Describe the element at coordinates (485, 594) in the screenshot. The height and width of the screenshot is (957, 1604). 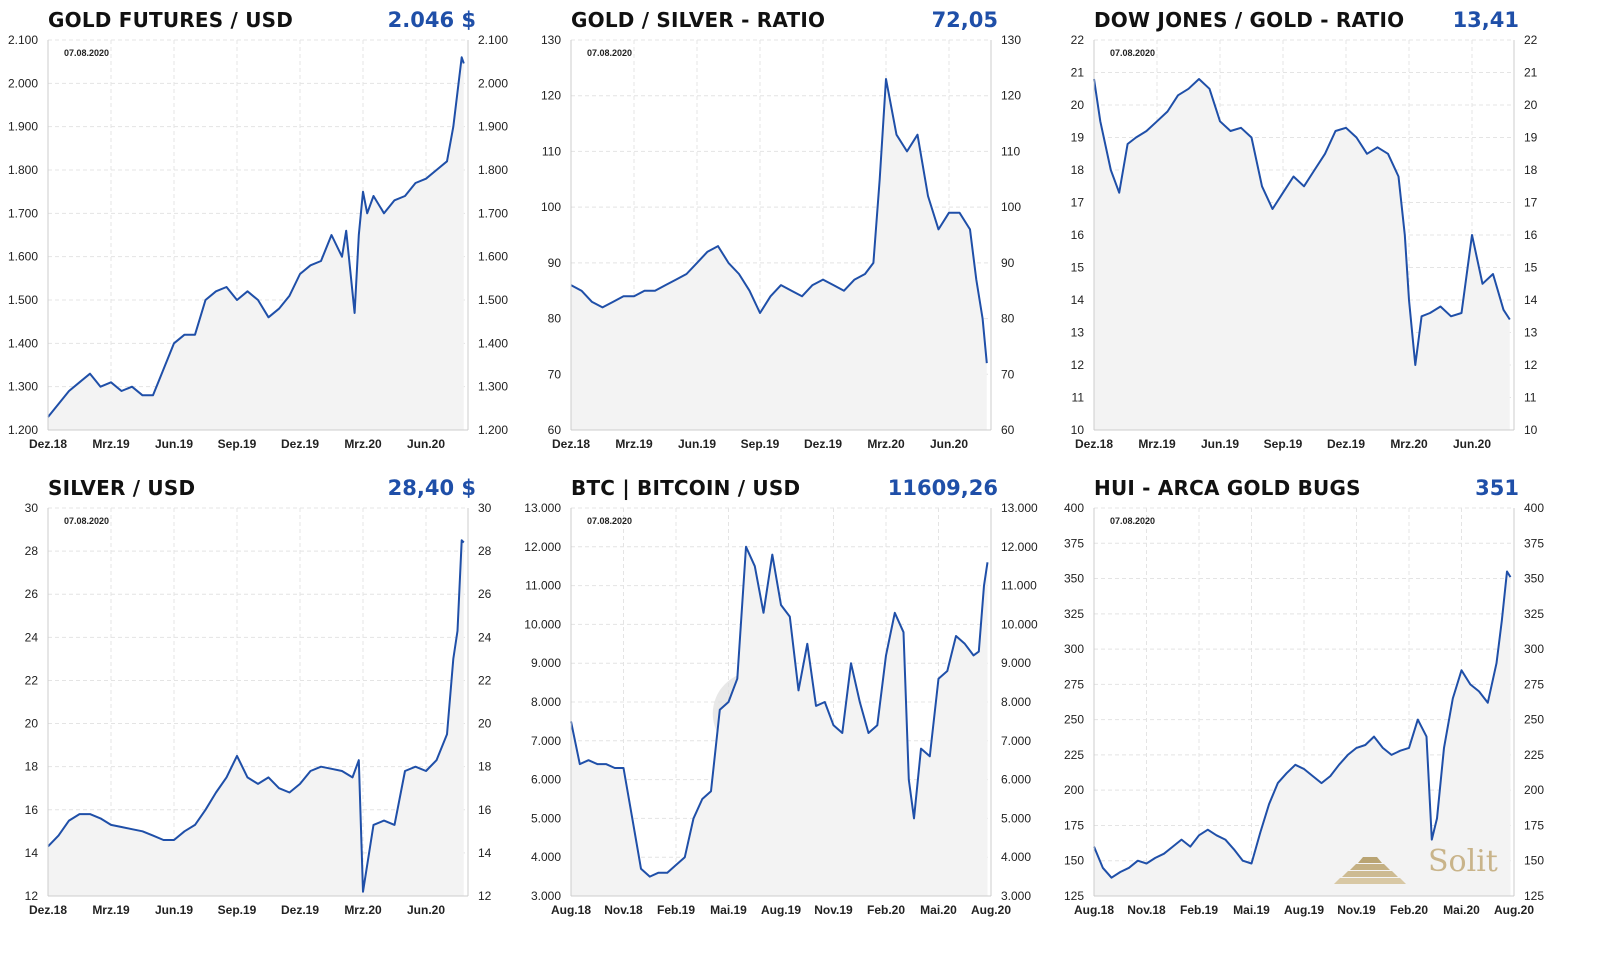
I see `y-tick-label-right: 26` at that location.